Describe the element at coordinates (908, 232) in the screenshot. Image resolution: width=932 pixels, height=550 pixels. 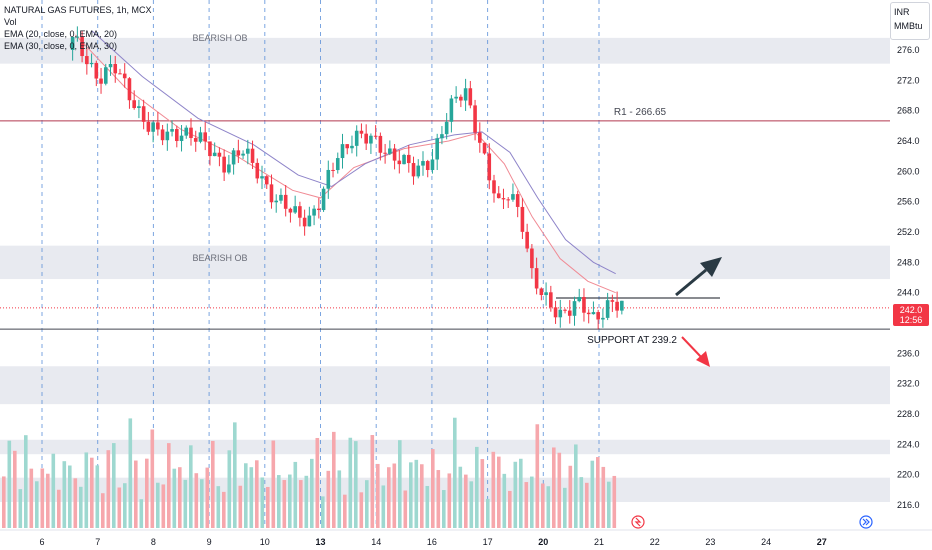
I see `price-tick-label: 252.0` at that location.